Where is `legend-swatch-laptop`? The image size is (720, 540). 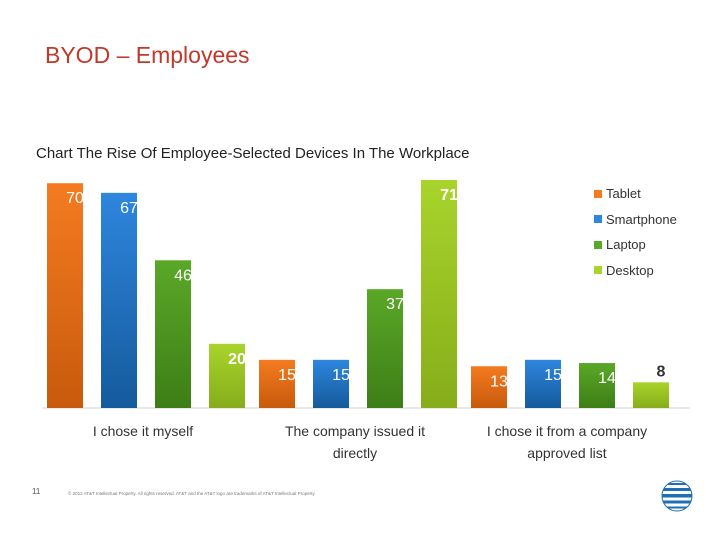
legend-swatch-laptop is located at coordinates (598, 244).